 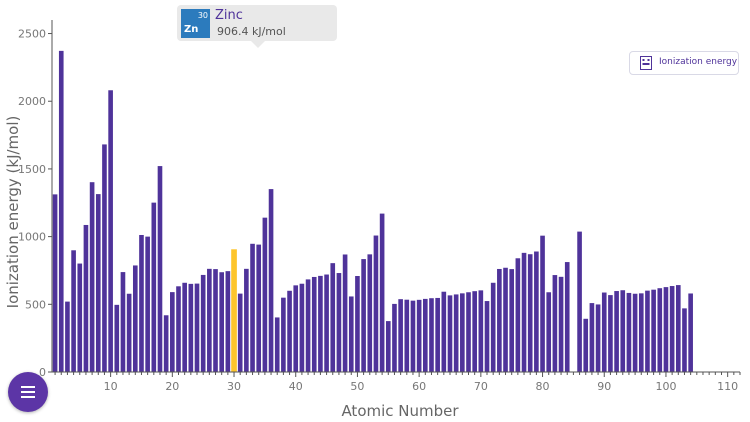 What do you see at coordinates (28, 392) in the screenshot?
I see `menu-button` at bounding box center [28, 392].